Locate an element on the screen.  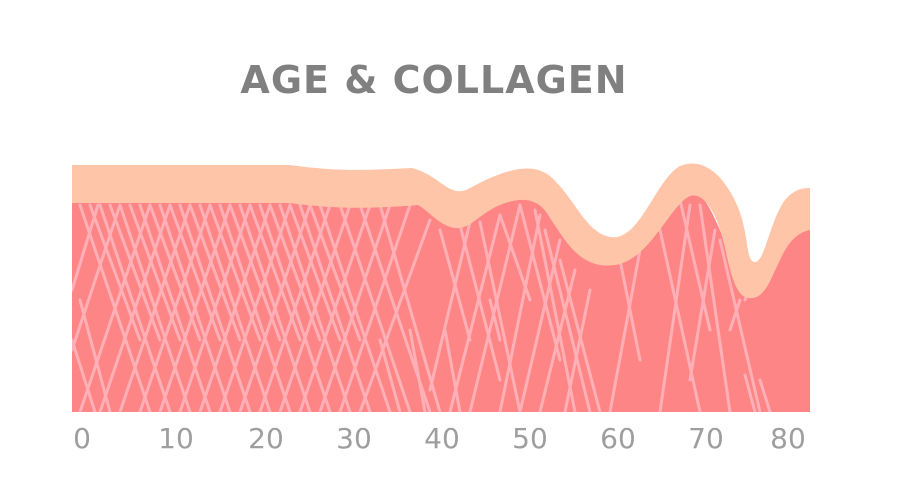
diagram-title: AGE & COLLAGEN is located at coordinates (434, 80).